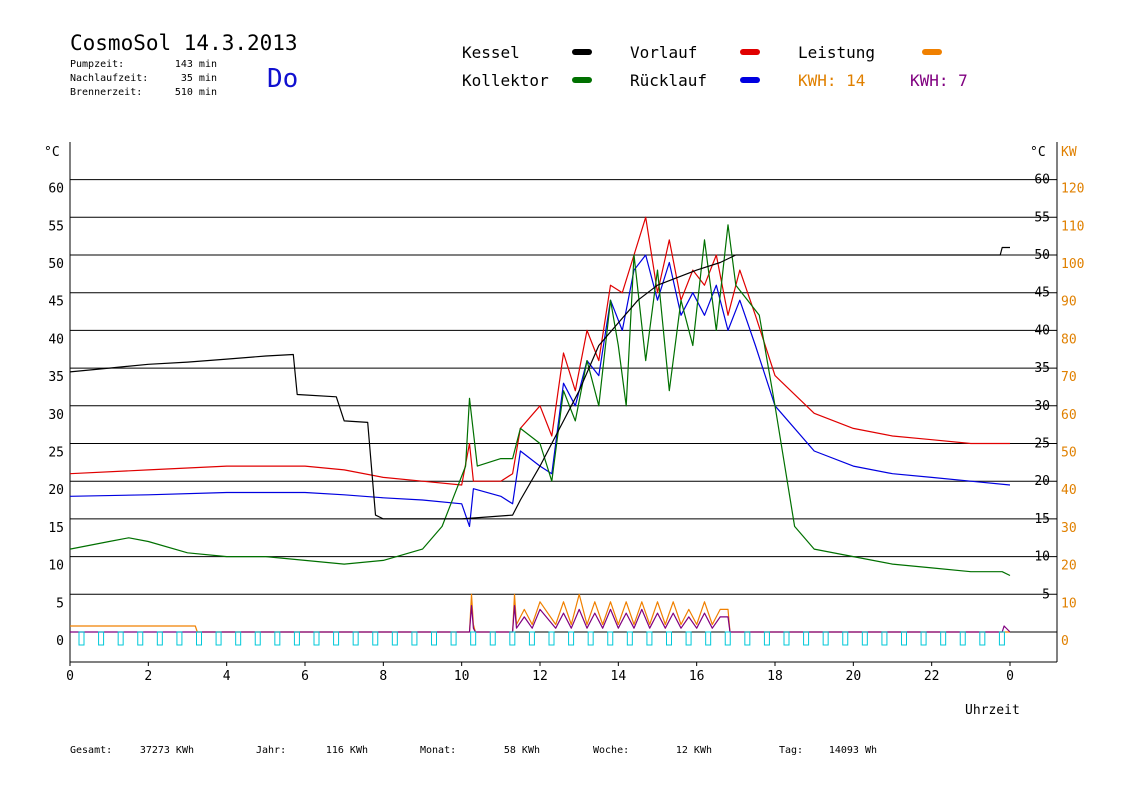 The image size is (1148, 812). What do you see at coordinates (1038, 152) in the screenshot?
I see `y-axis-right-temp-label: °C` at bounding box center [1038, 152].